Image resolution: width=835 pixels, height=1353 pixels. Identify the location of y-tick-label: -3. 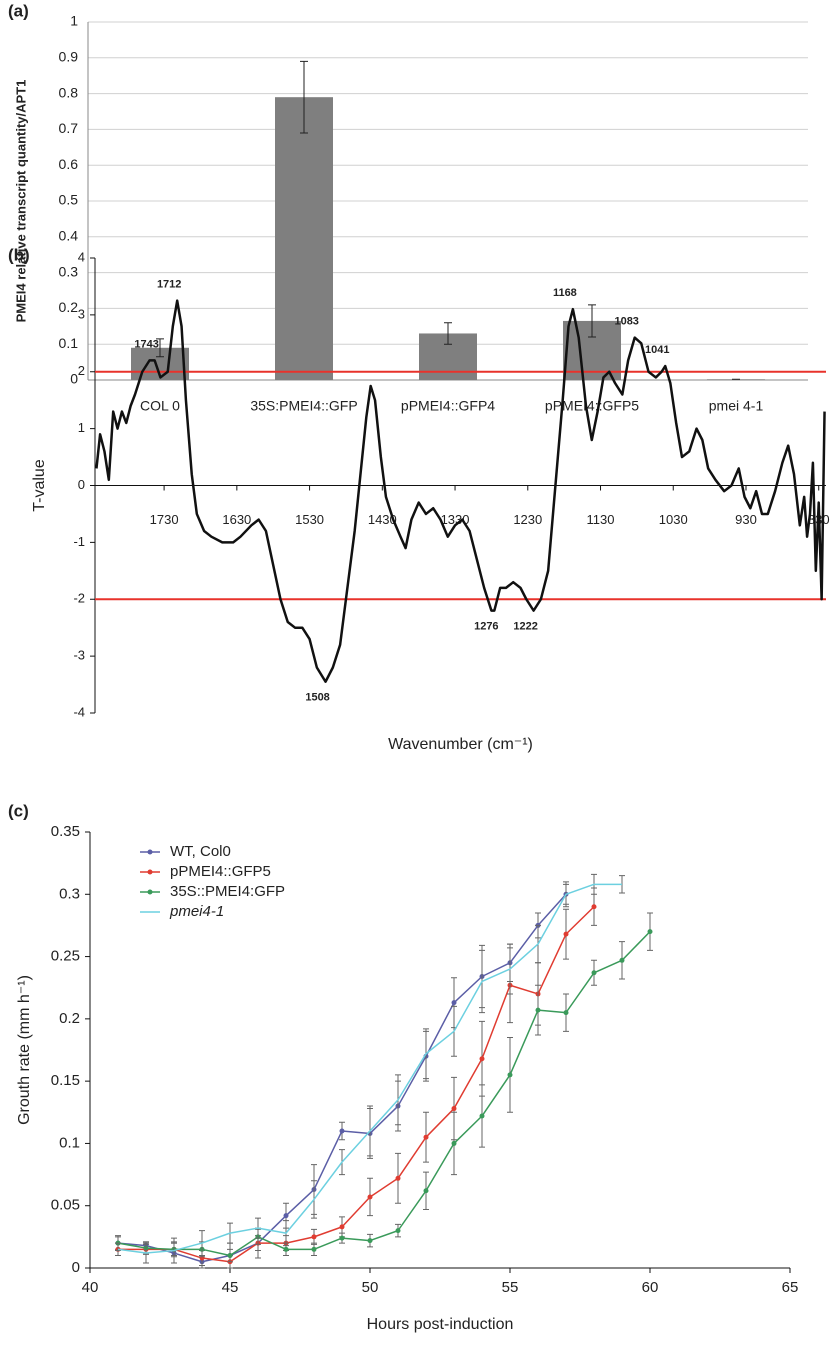
(79, 655).